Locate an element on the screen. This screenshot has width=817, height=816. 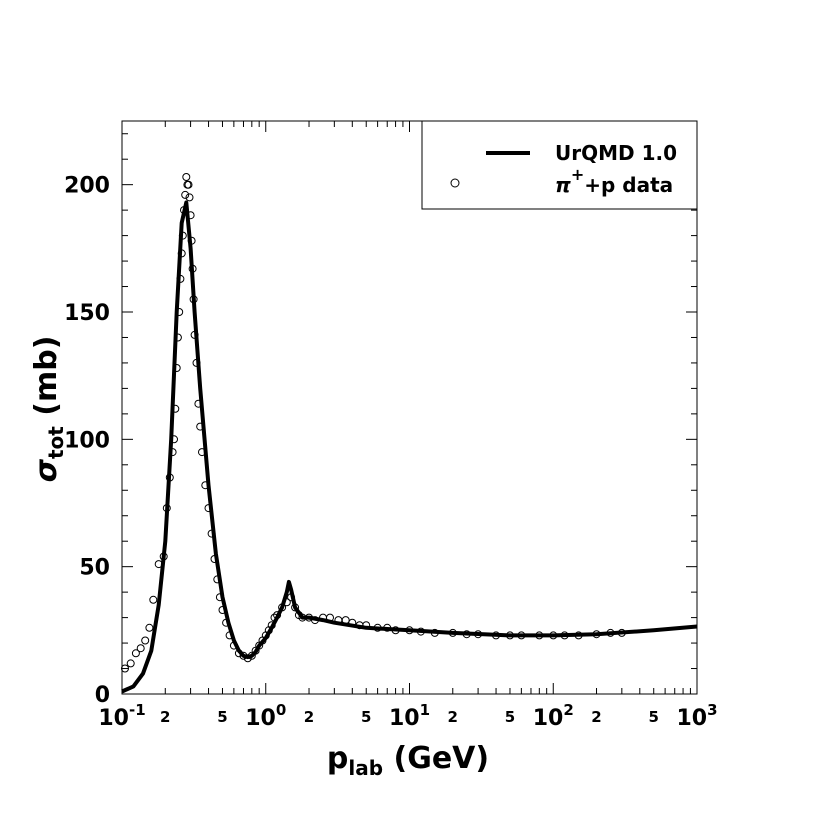
legend-label-urqmd: UrQMD 1.0 is located at coordinates (616, 153).